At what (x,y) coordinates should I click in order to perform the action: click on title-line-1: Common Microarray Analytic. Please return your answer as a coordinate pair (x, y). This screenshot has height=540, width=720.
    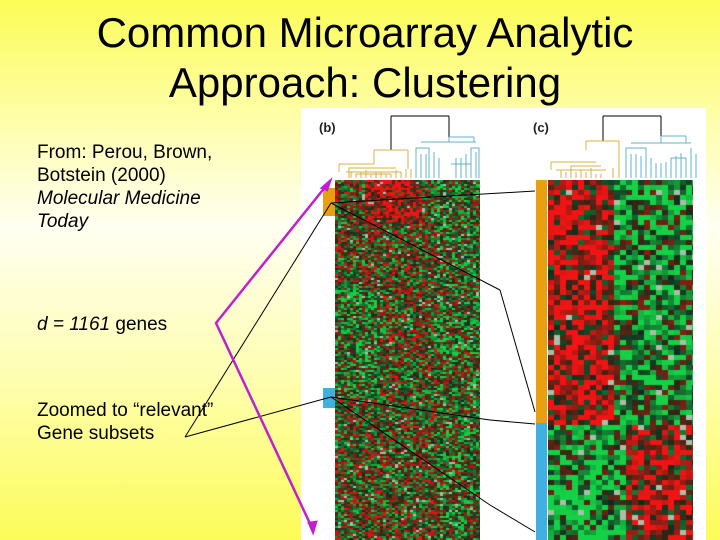
    Looking at the image, I should click on (365, 32).